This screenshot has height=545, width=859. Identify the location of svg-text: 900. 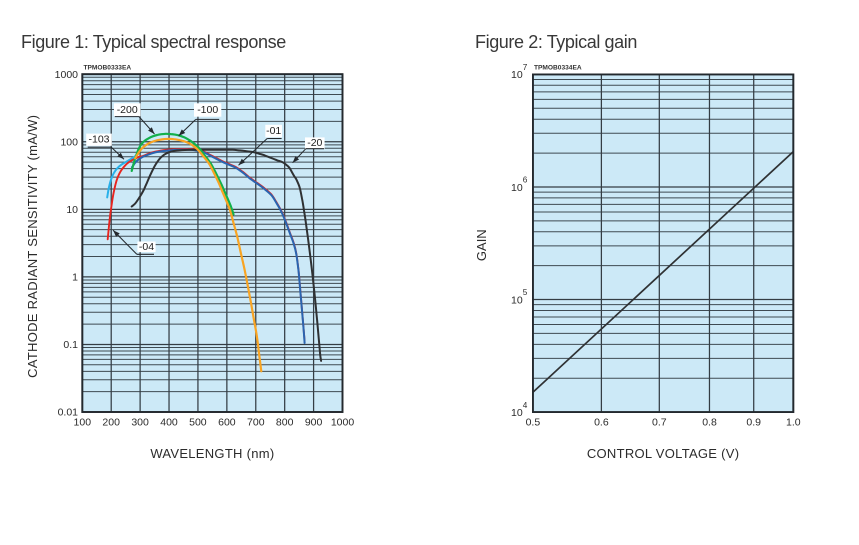
(314, 423).